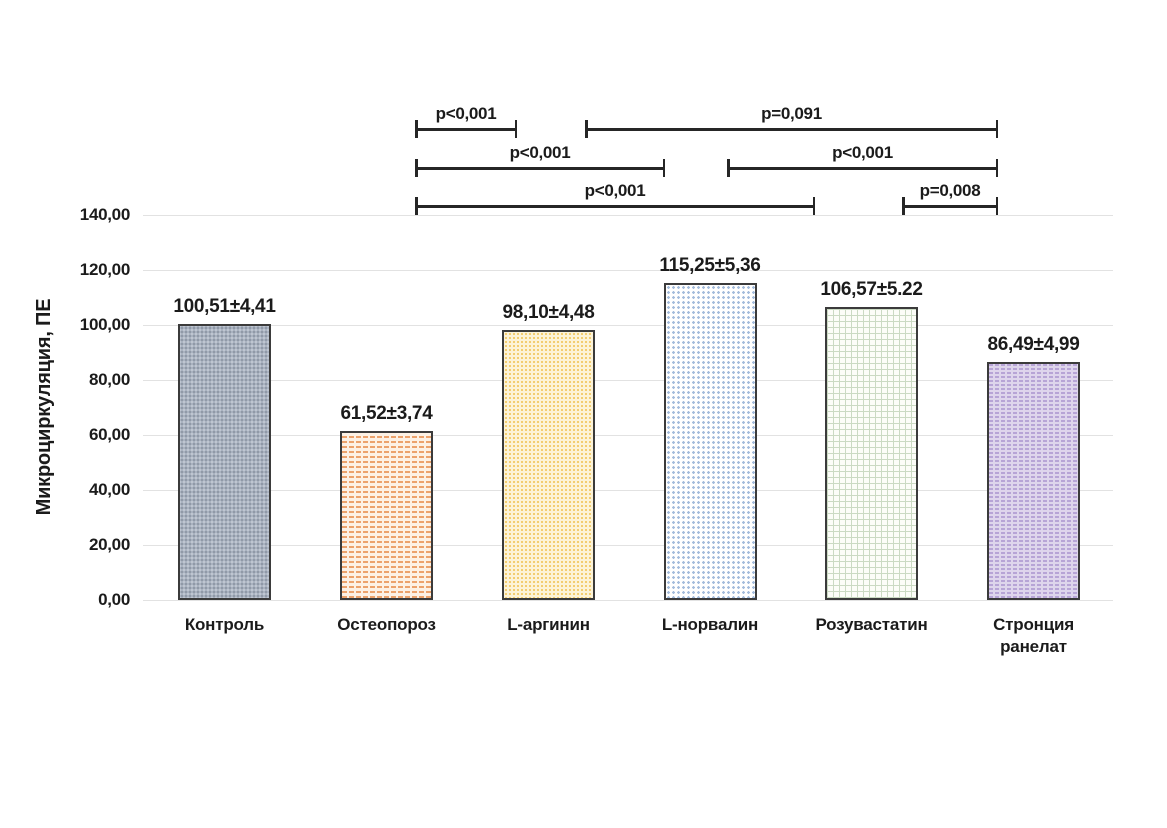  I want to click on category-label: L-норвалин, so click(710, 624).